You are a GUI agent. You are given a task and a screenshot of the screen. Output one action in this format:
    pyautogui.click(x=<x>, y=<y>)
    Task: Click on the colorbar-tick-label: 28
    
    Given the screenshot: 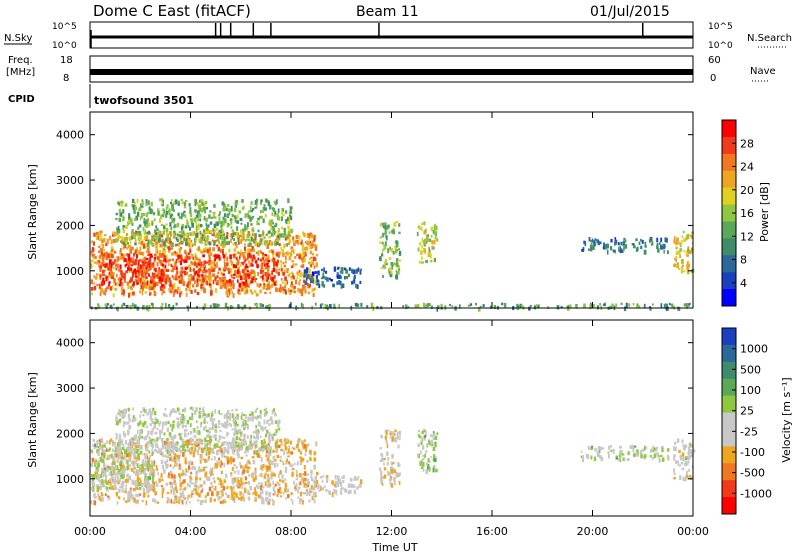 What is the action you would take?
    pyautogui.click(x=747, y=143)
    